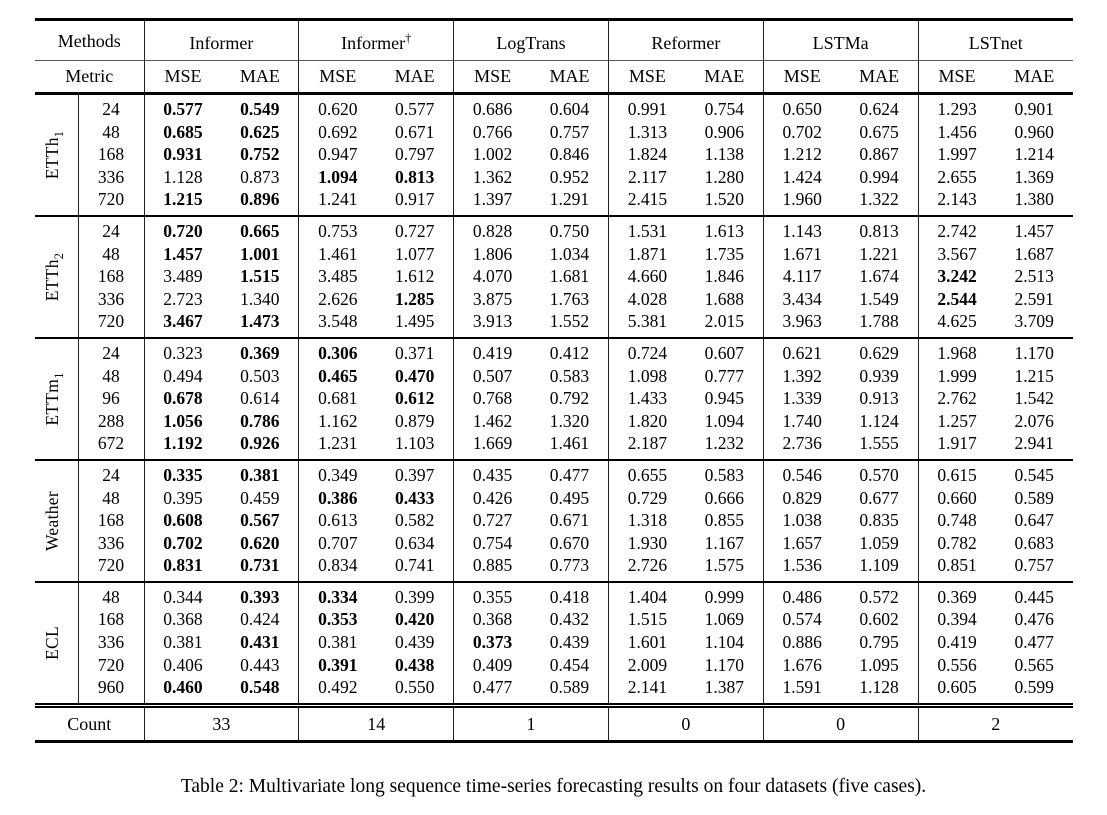 The width and height of the screenshot is (1107, 815). Describe the element at coordinates (569, 199) in the screenshot. I see `value-cell: 1.291` at that location.